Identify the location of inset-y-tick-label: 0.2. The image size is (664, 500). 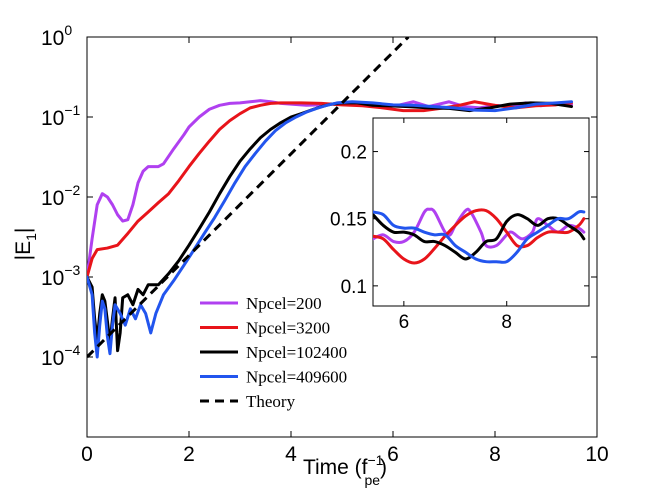
(354, 153).